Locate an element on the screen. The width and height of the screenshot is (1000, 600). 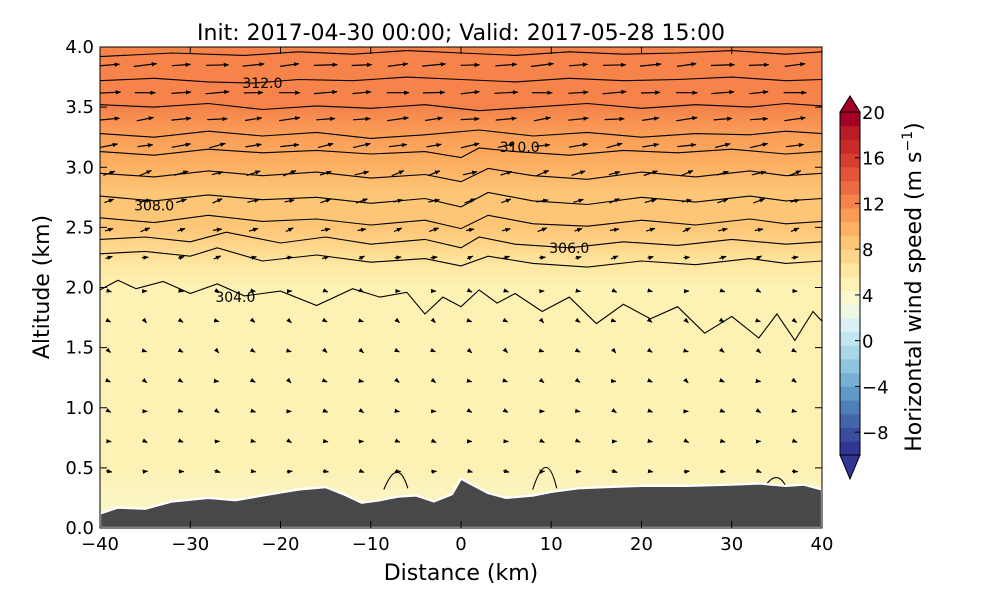
terrain-surface is located at coordinates (461, 502).